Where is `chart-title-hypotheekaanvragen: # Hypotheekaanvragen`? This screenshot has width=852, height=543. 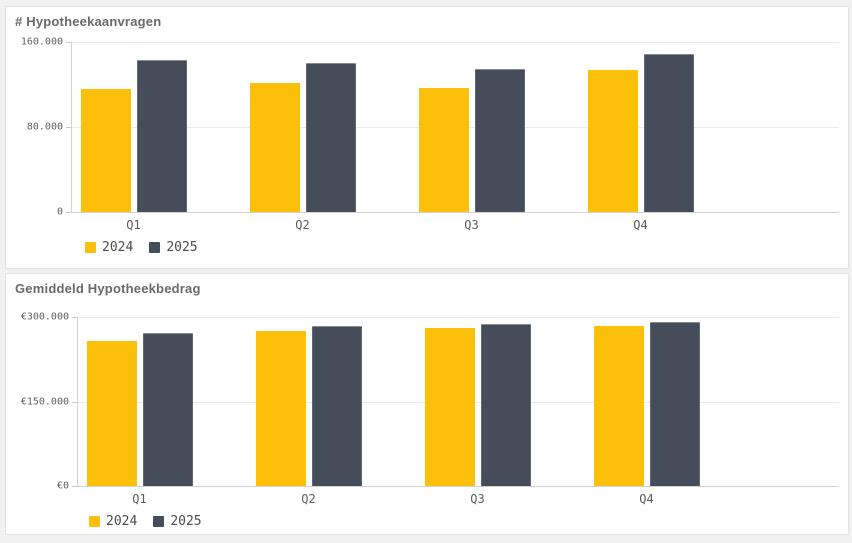
chart-title-hypotheekaanvragen: # Hypotheekaanvragen is located at coordinates (88, 21).